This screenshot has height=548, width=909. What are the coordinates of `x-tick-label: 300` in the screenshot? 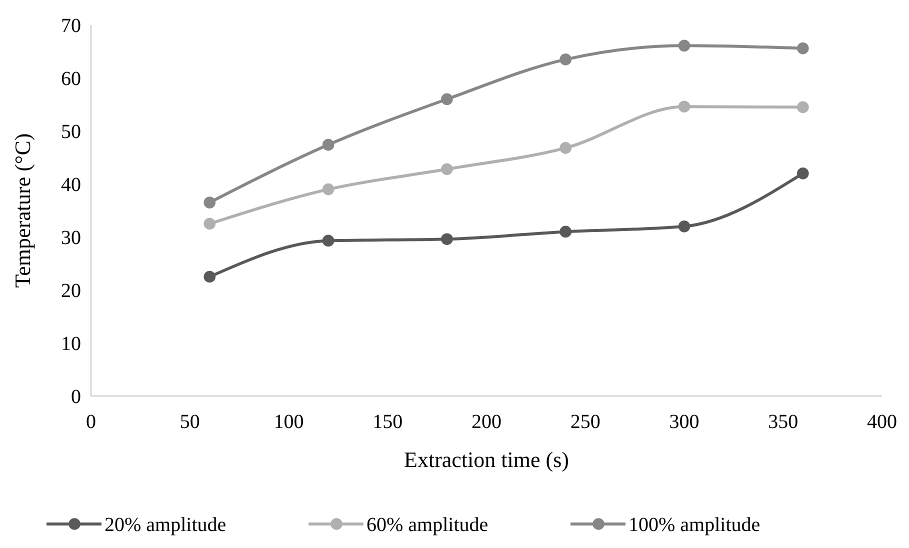 It's located at (684, 422).